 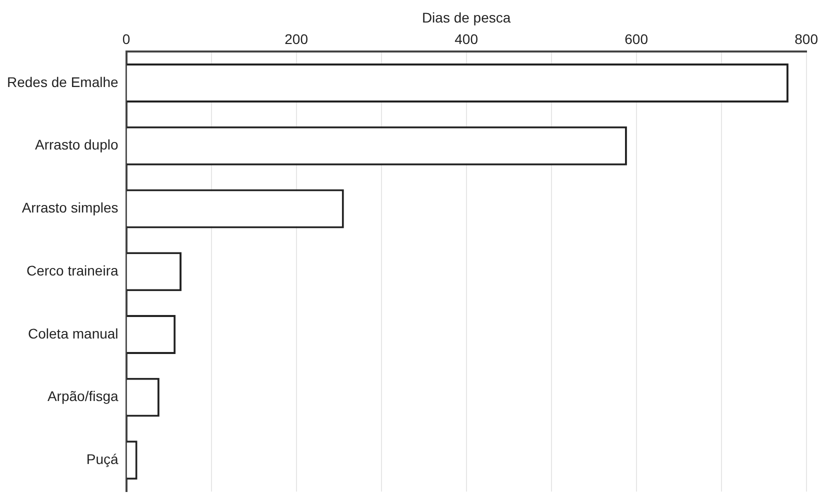 What do you see at coordinates (76, 144) in the screenshot?
I see `y-tick-label: Arrasto duplo` at bounding box center [76, 144].